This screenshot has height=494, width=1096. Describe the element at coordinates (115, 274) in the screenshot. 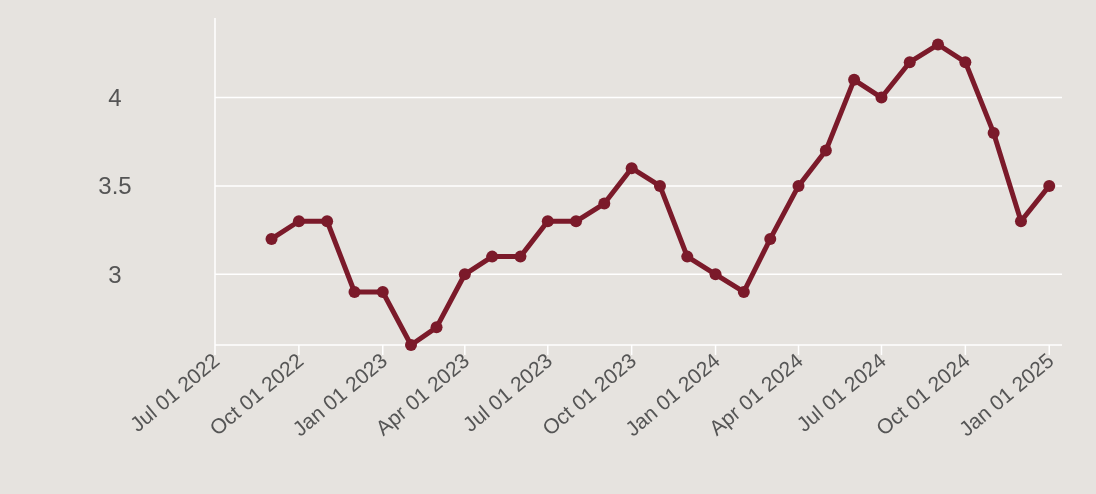

I see `y-tick-label: 3` at that location.